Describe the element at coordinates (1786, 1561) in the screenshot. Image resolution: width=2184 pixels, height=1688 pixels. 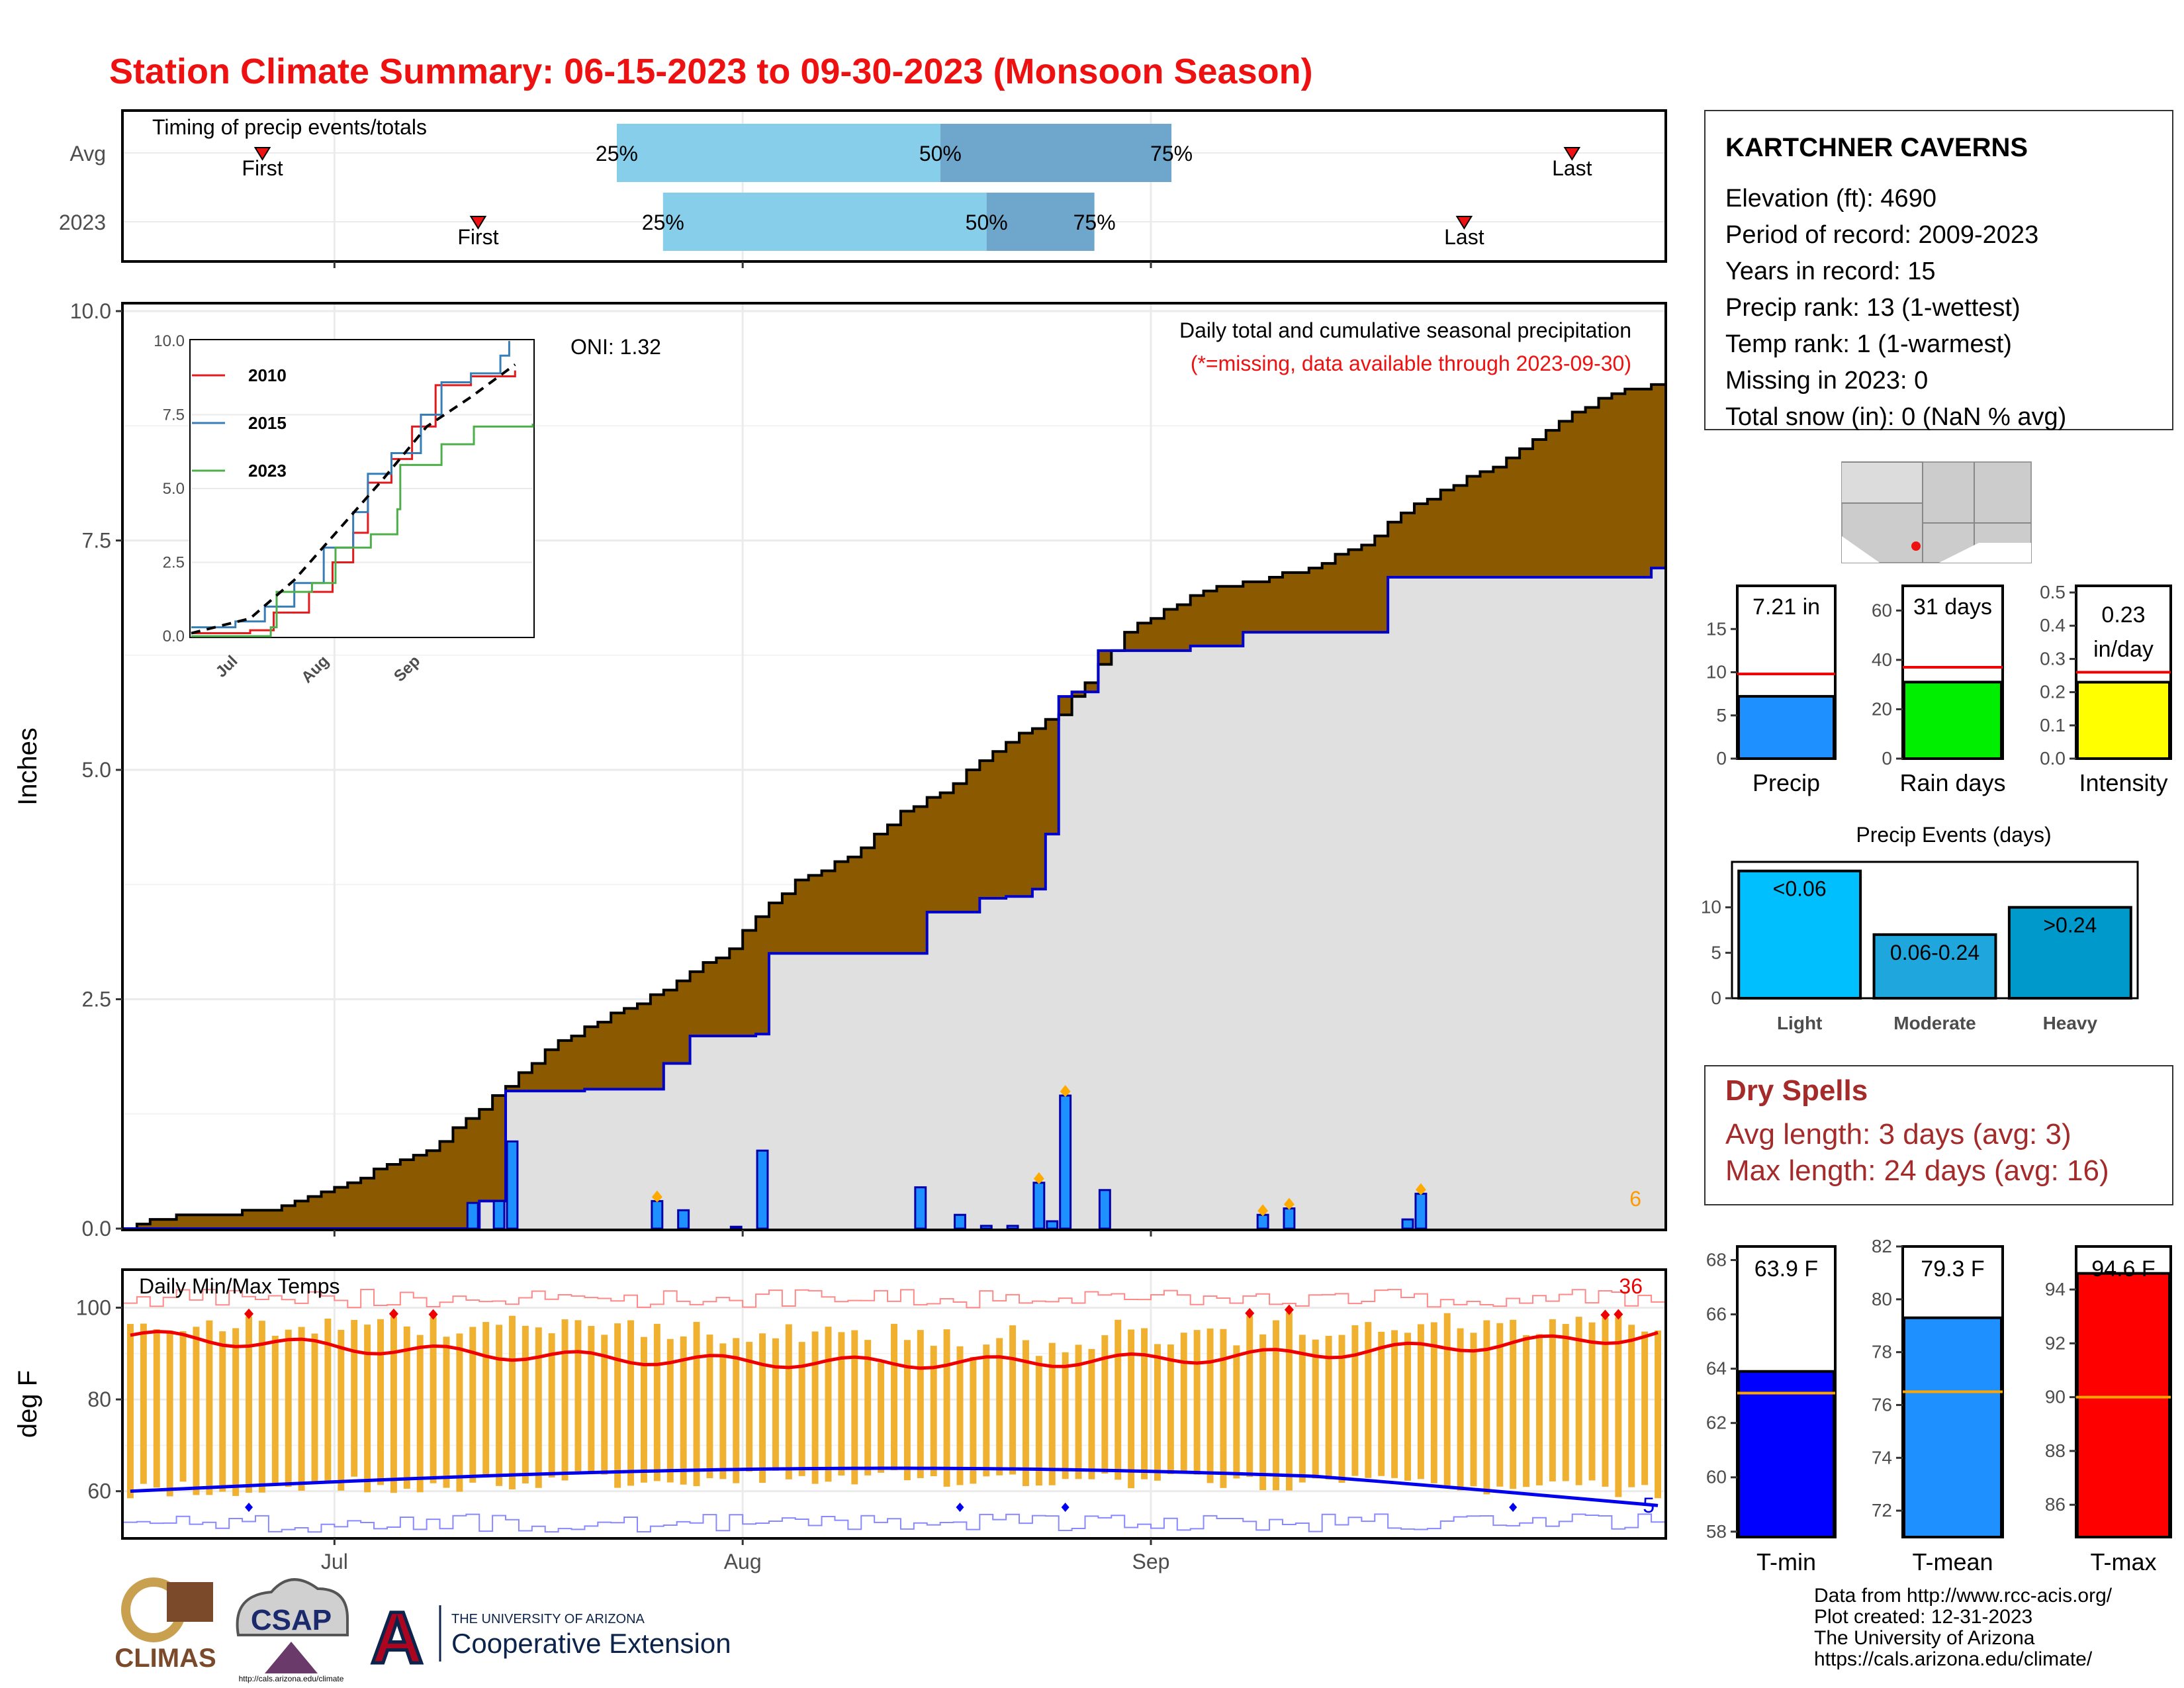
I see `temp-summary-category: T-min` at that location.